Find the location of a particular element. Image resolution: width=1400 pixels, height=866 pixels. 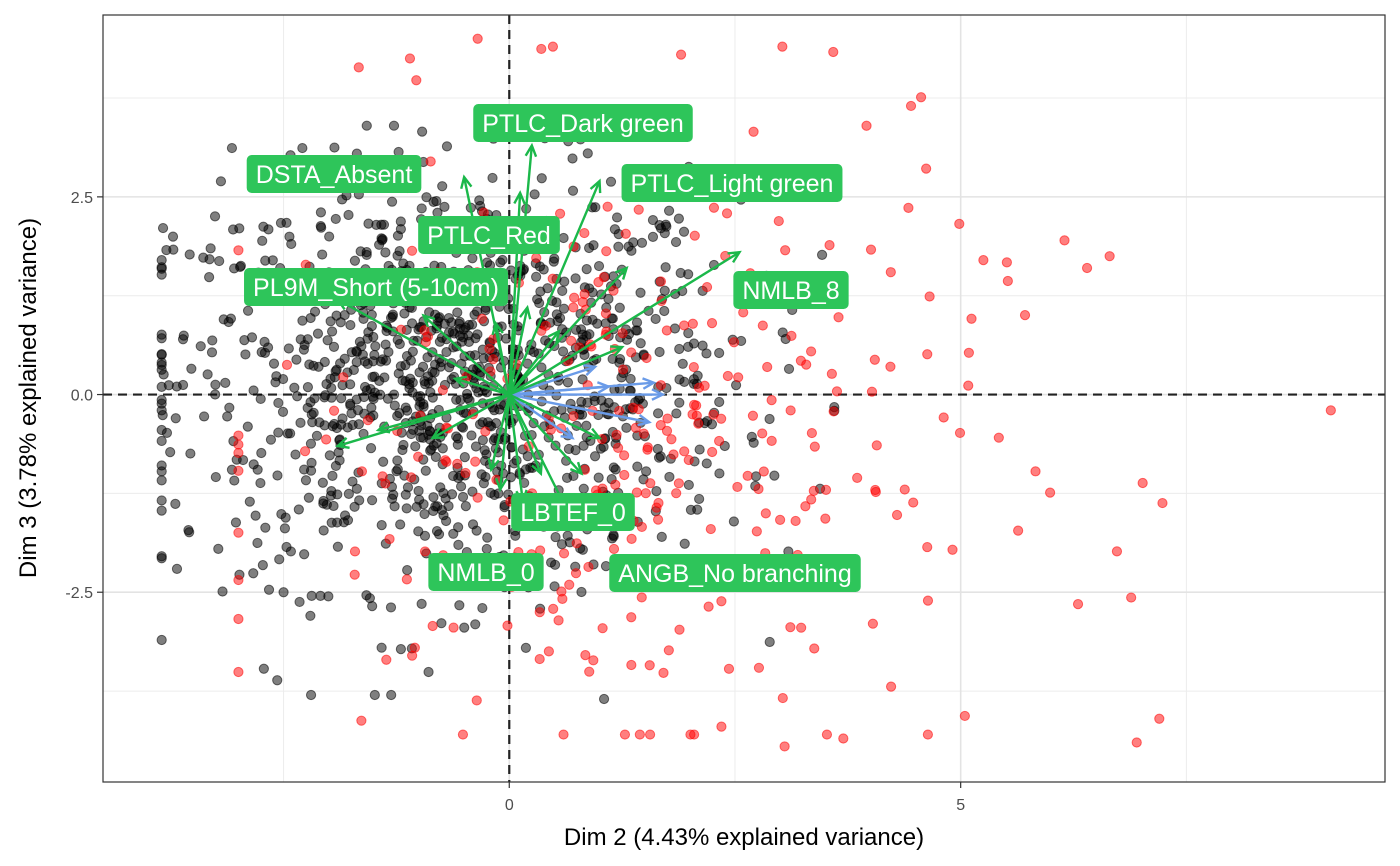

y-axis-title: Dim 3 (3.78% explained variance) is located at coordinates (28, 398).